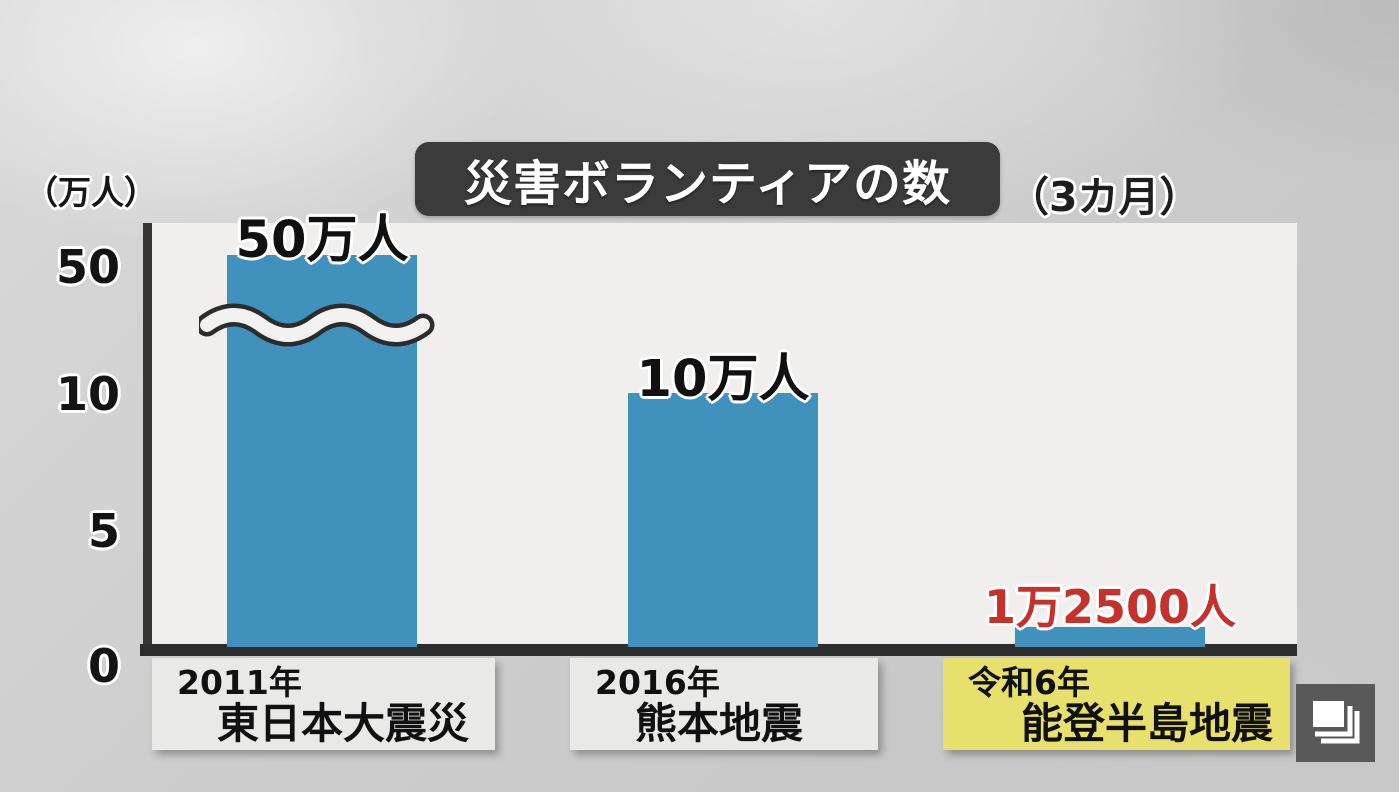 This screenshot has width=1399, height=792. Describe the element at coordinates (91, 192) in the screenshot. I see `y-axis-unit-label: （万人）` at that location.